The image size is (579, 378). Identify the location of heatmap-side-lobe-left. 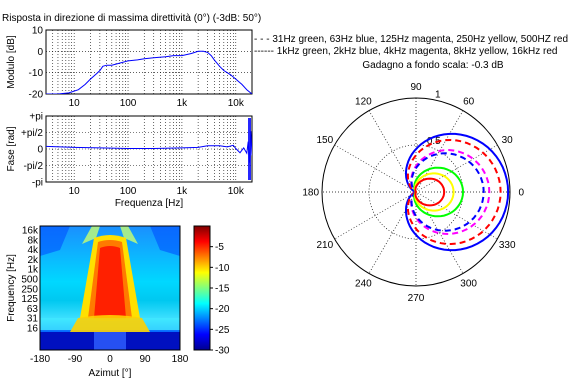
(55, 241).